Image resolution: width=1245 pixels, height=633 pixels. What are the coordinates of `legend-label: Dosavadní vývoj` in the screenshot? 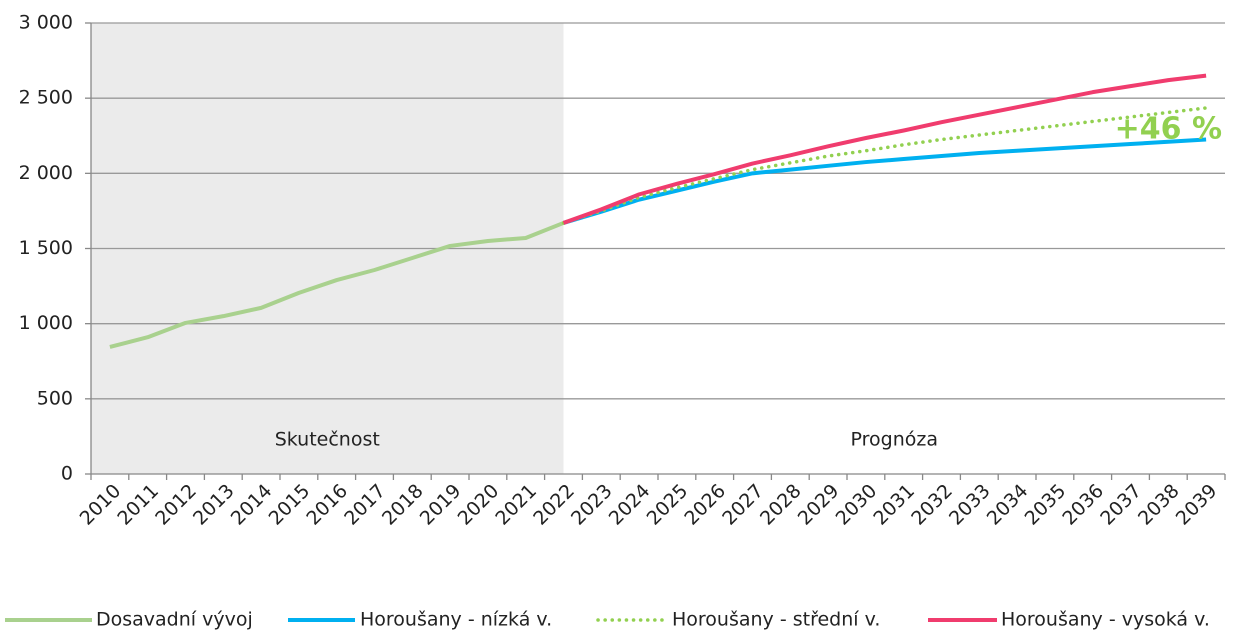 It's located at (174, 620).